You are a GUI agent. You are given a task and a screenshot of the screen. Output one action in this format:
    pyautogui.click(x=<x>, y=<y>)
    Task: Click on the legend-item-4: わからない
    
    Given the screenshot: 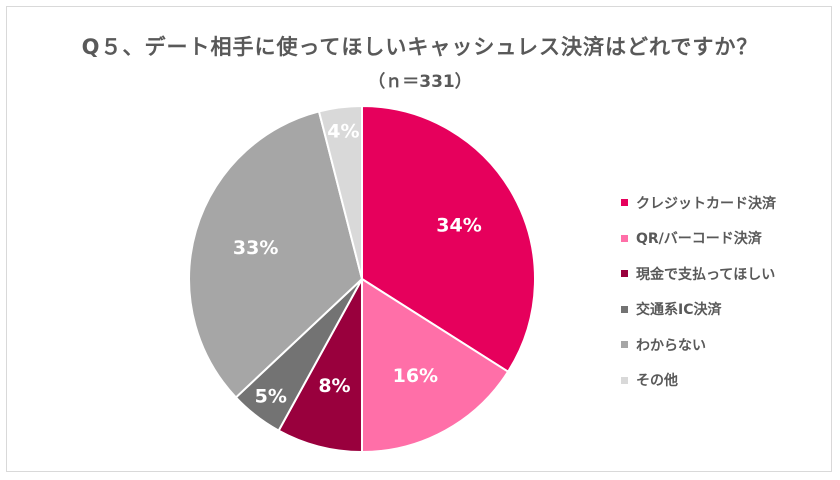 What is the action you would take?
    pyautogui.click(x=698, y=345)
    